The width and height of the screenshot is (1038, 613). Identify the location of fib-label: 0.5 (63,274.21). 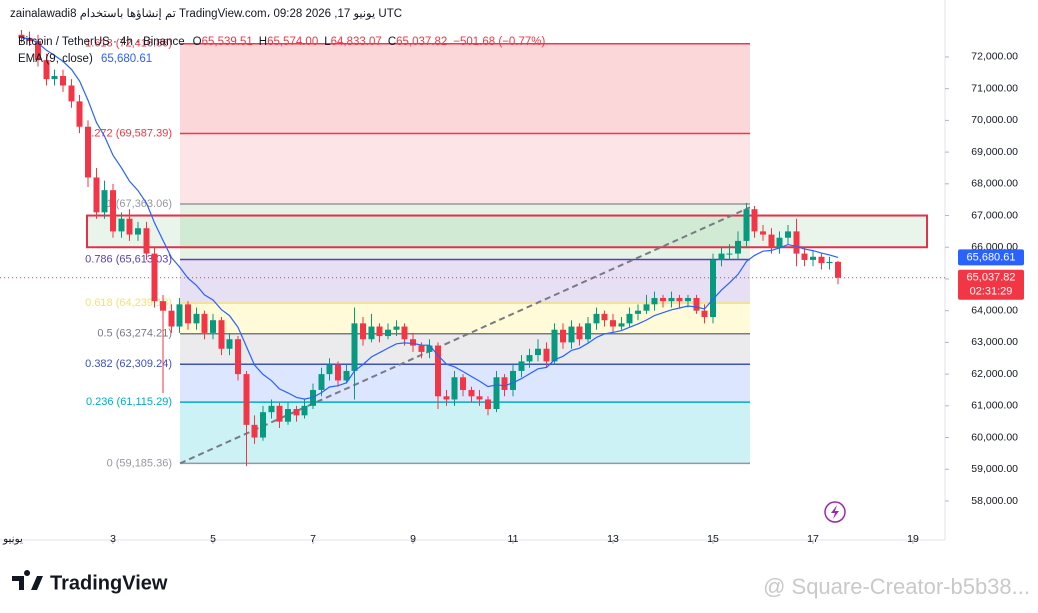
(134, 334).